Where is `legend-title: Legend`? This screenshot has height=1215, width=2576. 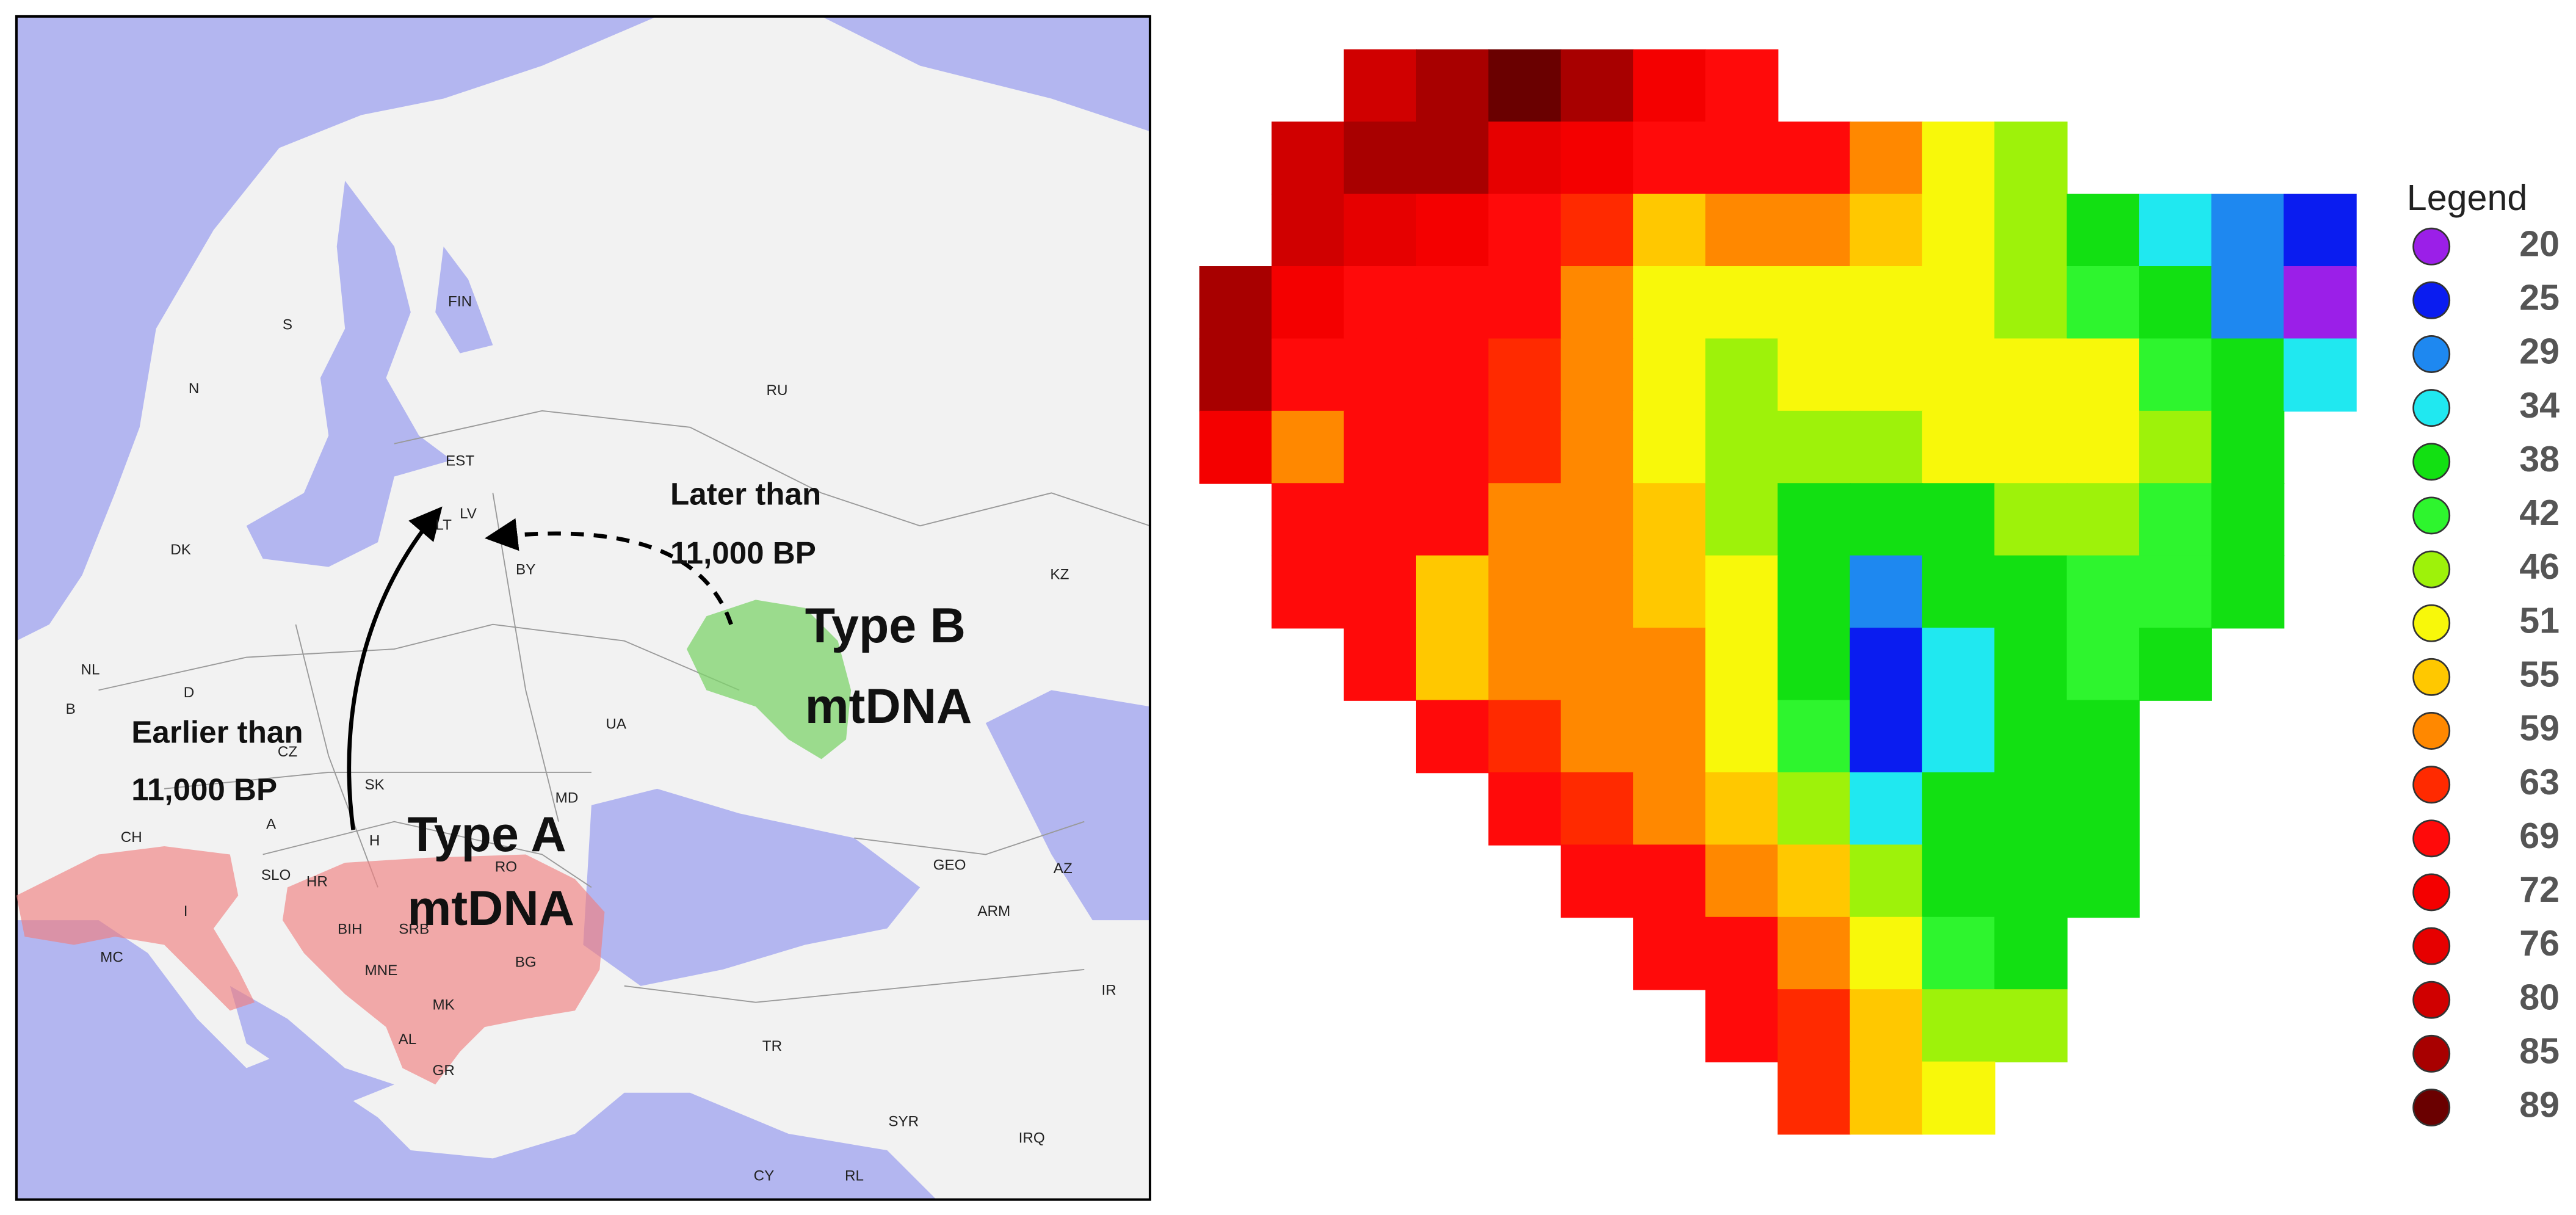 legend-title: Legend is located at coordinates (2467, 197).